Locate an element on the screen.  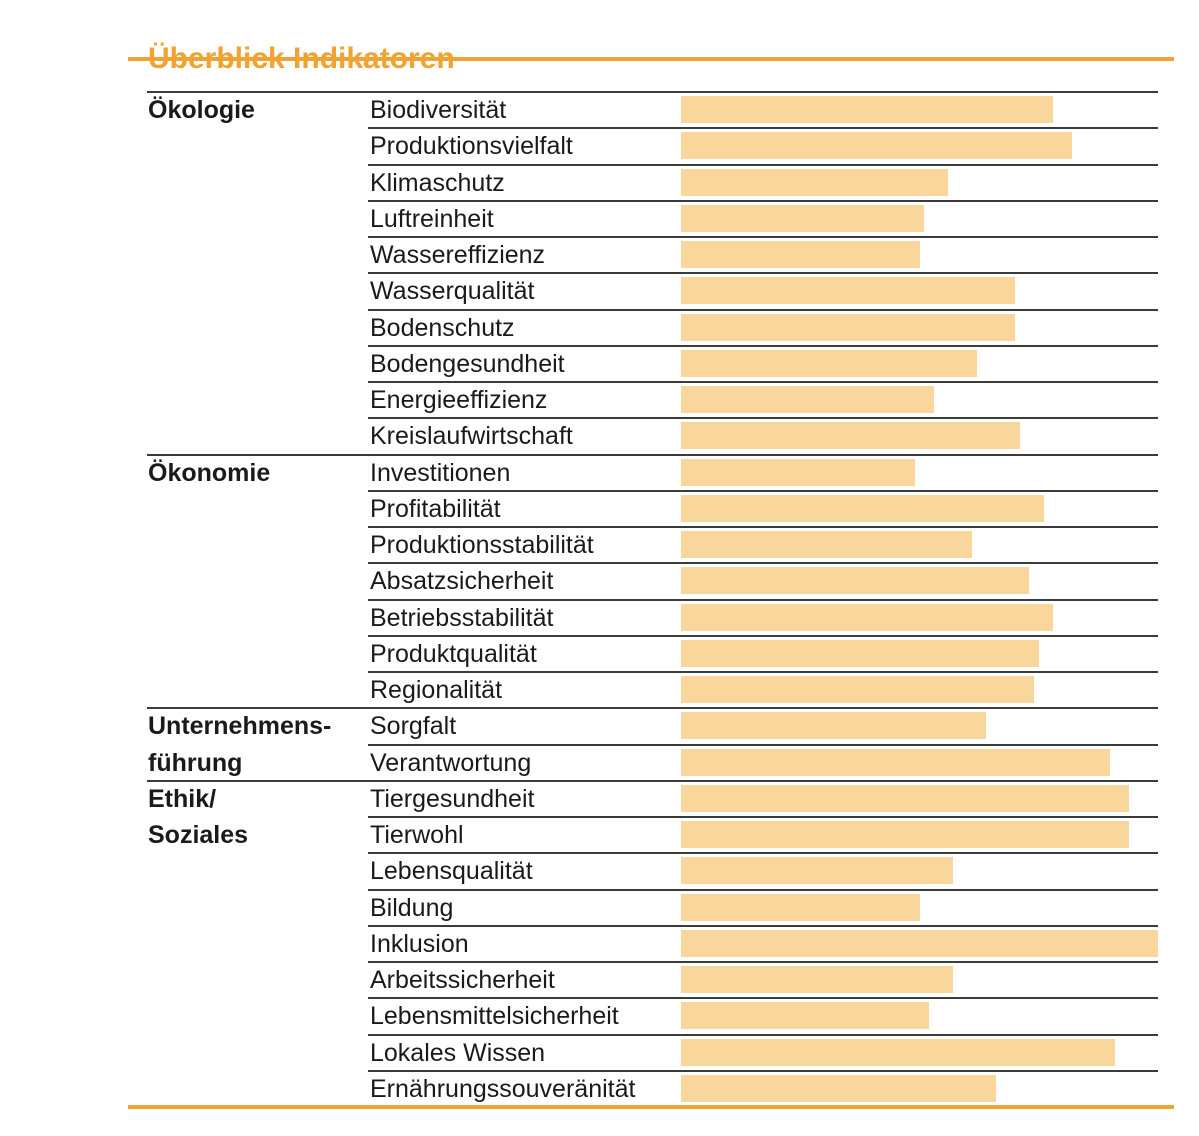
table-row: Profitabilität is located at coordinates (599, 507).